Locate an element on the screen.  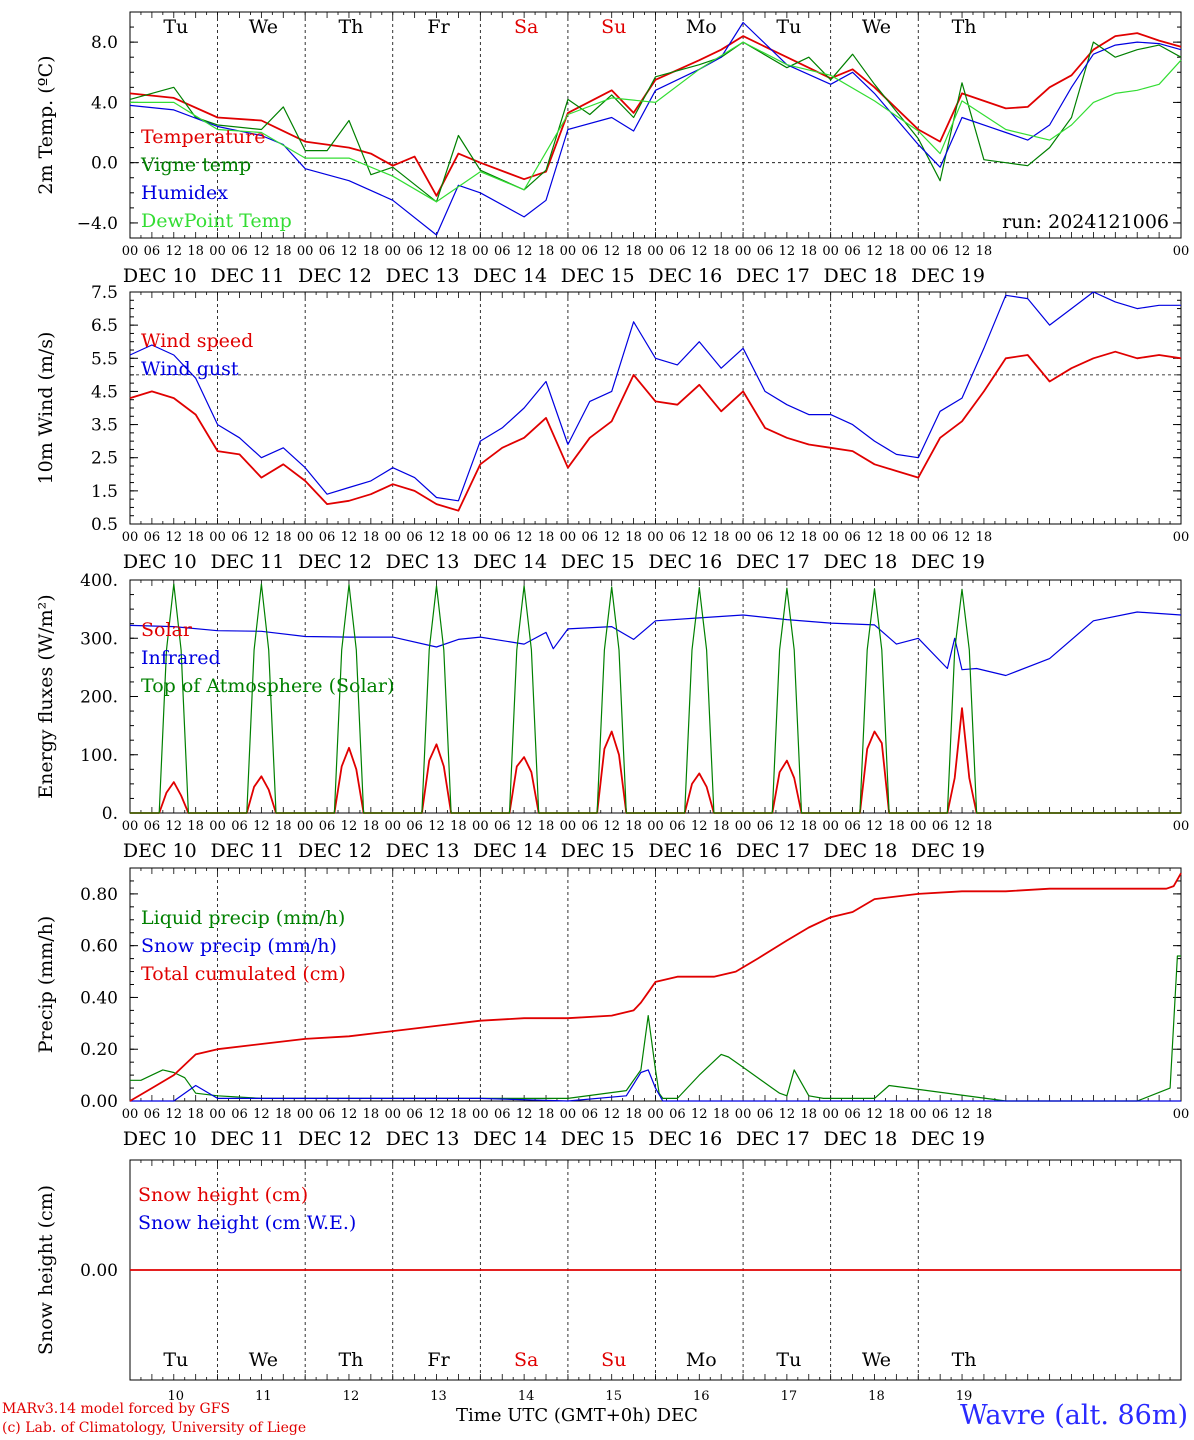
y-axis-label: Energy fluxes (W/m²) is located at coordinates (46, 696).